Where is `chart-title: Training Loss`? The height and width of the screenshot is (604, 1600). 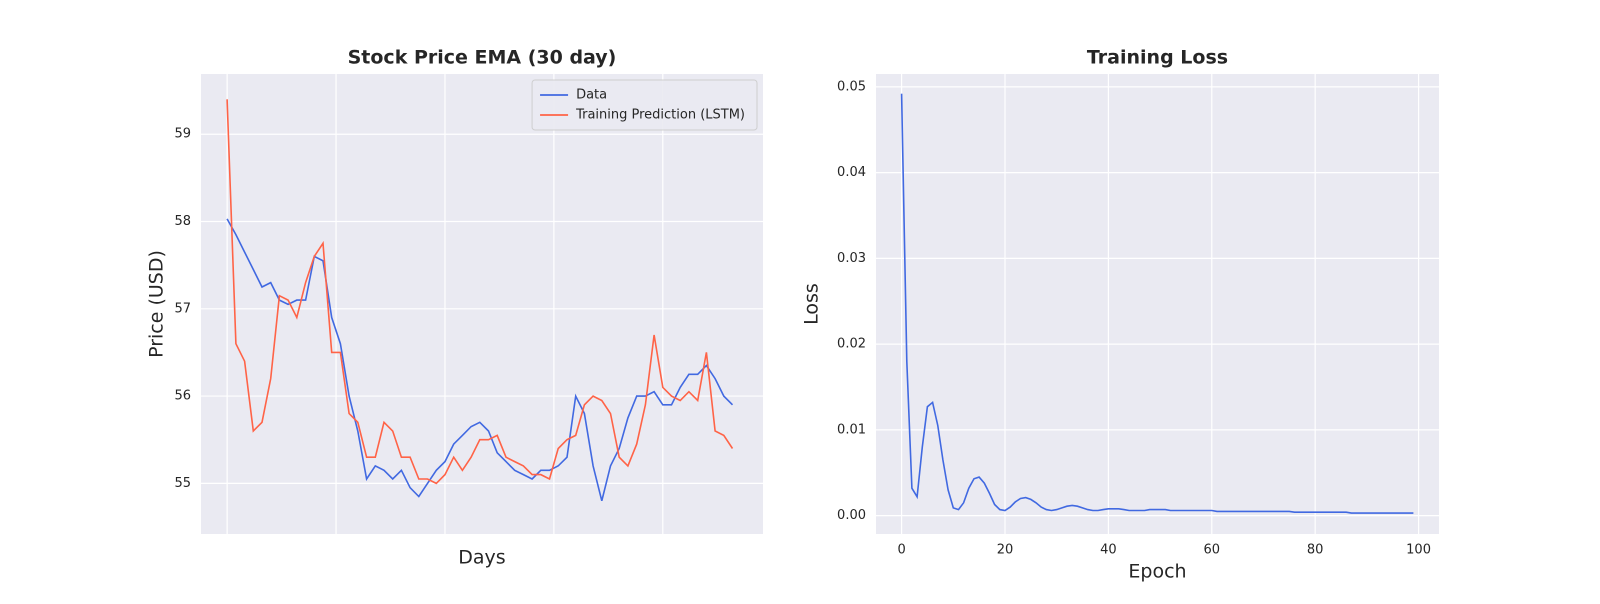
chart-title: Training Loss is located at coordinates (1157, 58).